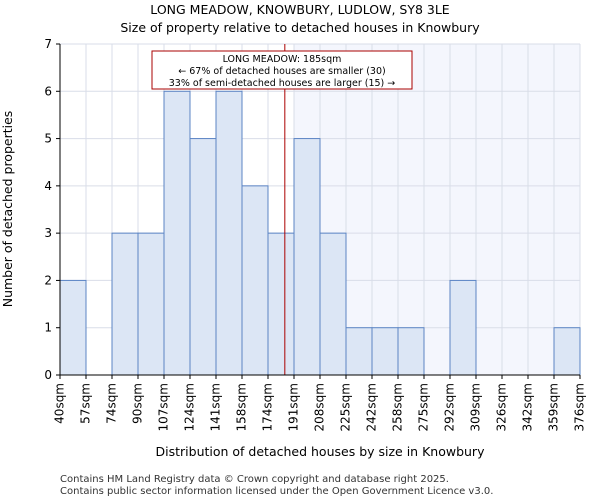 The height and width of the screenshot is (504, 600). What do you see at coordinates (268, 407) in the screenshot?
I see `x-tick-label: 174sqm` at bounding box center [268, 407].